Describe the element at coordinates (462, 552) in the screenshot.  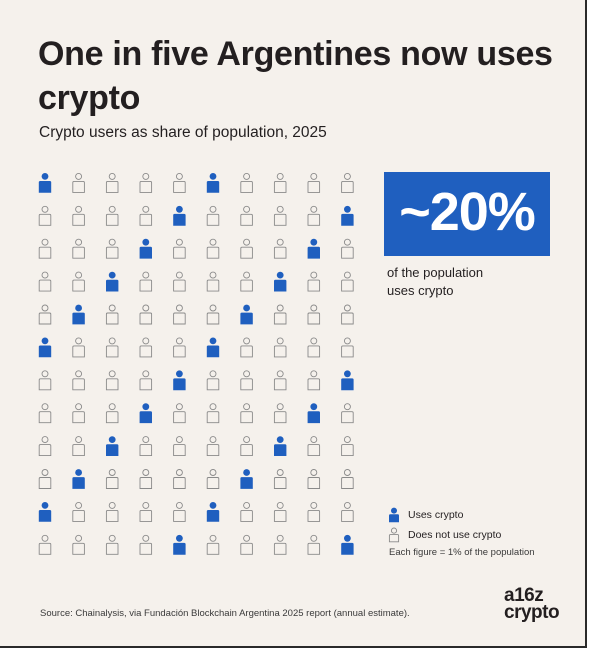
I see `legend-note: Each figure = 1% of the population` at that location.